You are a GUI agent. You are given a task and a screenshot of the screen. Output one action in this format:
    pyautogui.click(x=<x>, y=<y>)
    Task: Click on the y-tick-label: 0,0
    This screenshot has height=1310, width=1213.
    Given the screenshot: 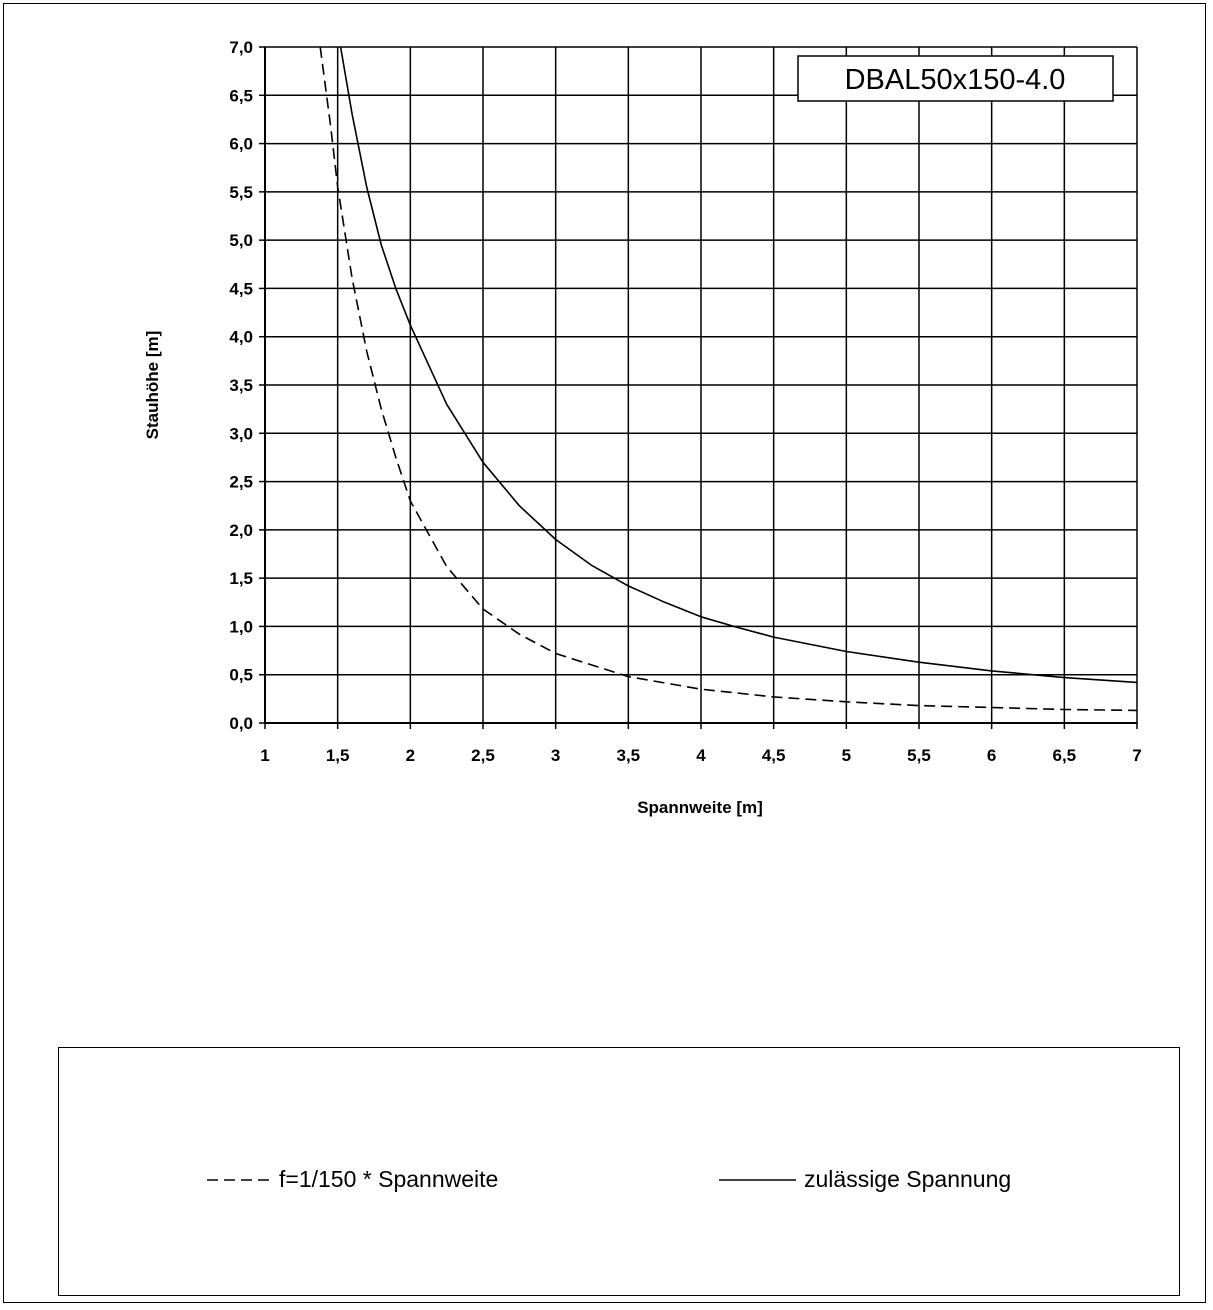 What is the action you would take?
    pyautogui.click(x=241, y=723)
    